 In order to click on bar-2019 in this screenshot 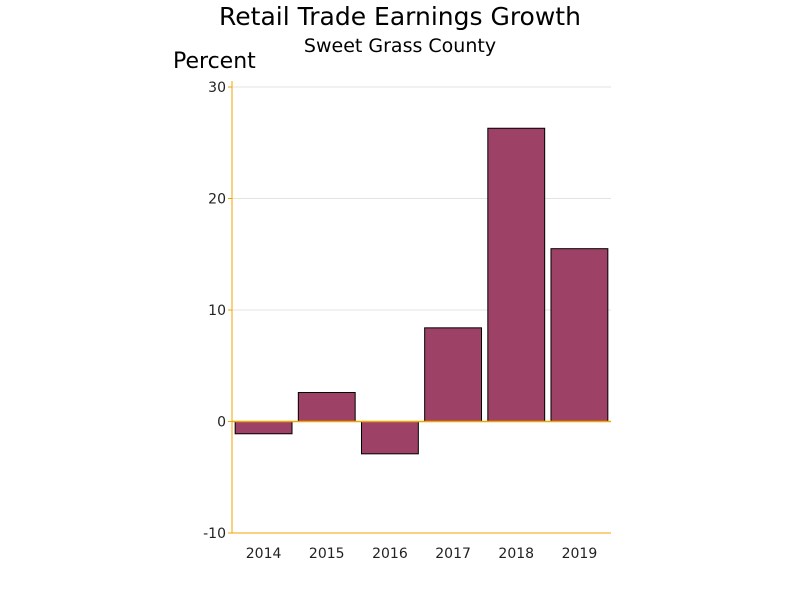, I will do `click(579, 335)`.